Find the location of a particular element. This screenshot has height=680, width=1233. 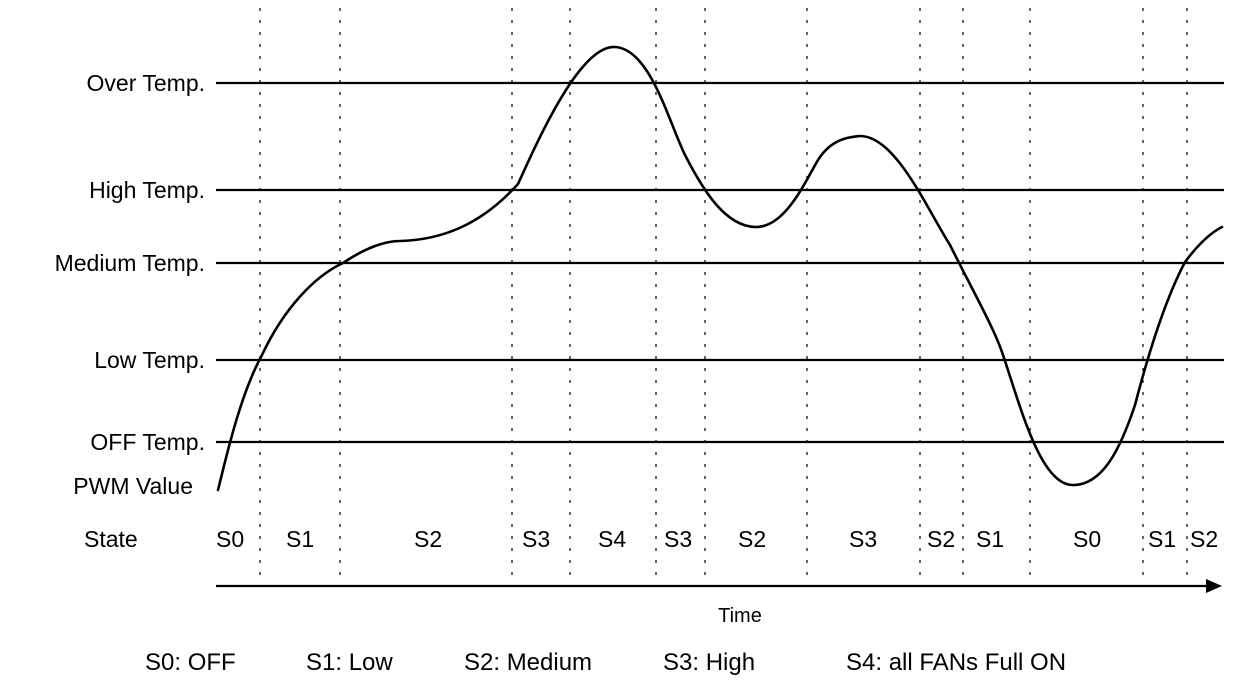

low-temp-label: Low Temp. is located at coordinates (149, 360).